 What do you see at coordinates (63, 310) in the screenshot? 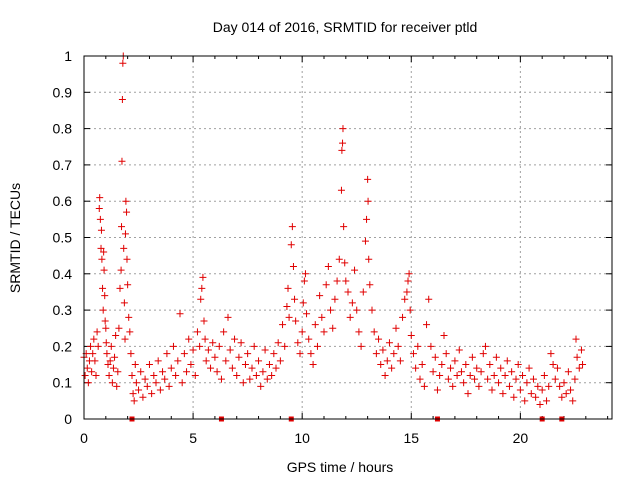
I see `y-tick-label: 0.3` at bounding box center [63, 310].